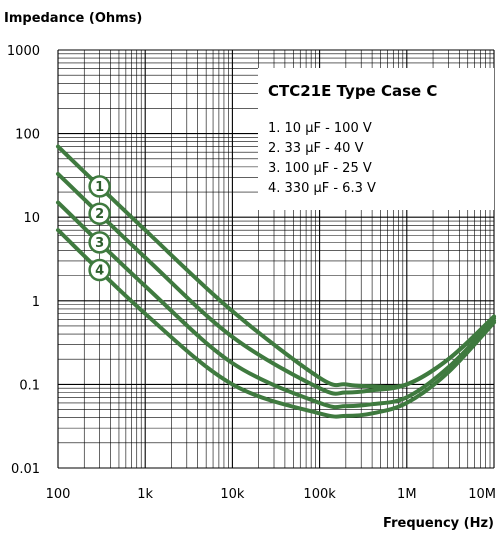 This screenshot has width=499, height=533. What do you see at coordinates (31, 218) in the screenshot?
I see `y-tick-label: 10` at bounding box center [31, 218].